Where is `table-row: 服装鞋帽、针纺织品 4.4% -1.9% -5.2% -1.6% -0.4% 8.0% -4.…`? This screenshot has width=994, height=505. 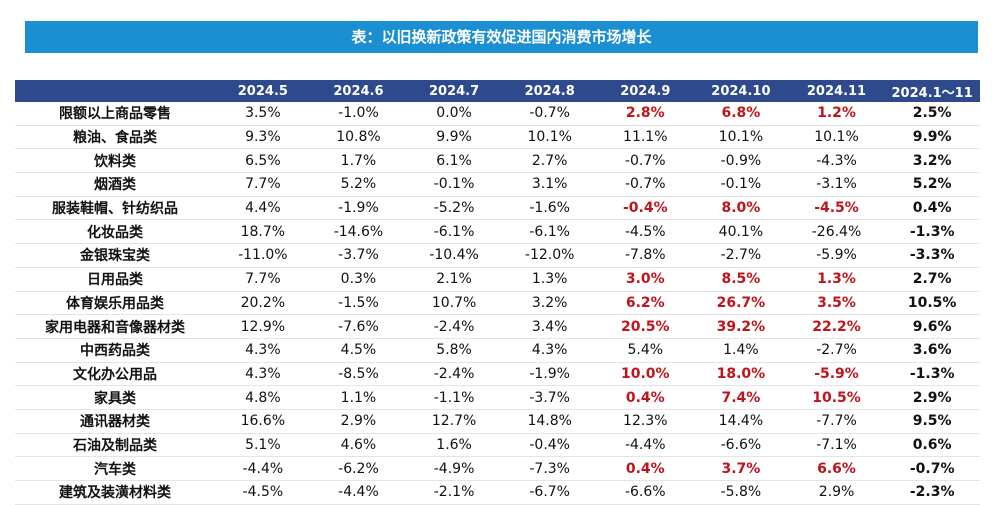
table-row: 服装鞋帽、针纺织品 4.4% -1.9% -5.2% -1.6% -0.4% 8.0% -4.… is located at coordinates (497, 208).